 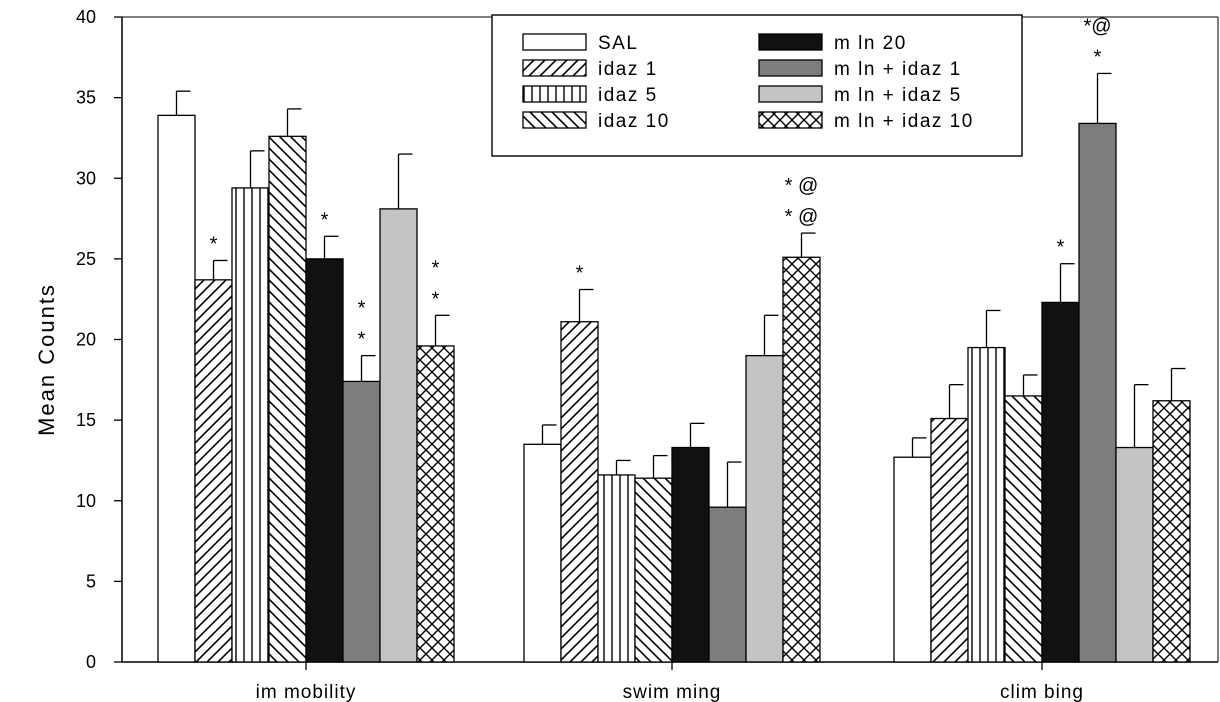 I want to click on legend-label: idaz 5, so click(x=628, y=95).